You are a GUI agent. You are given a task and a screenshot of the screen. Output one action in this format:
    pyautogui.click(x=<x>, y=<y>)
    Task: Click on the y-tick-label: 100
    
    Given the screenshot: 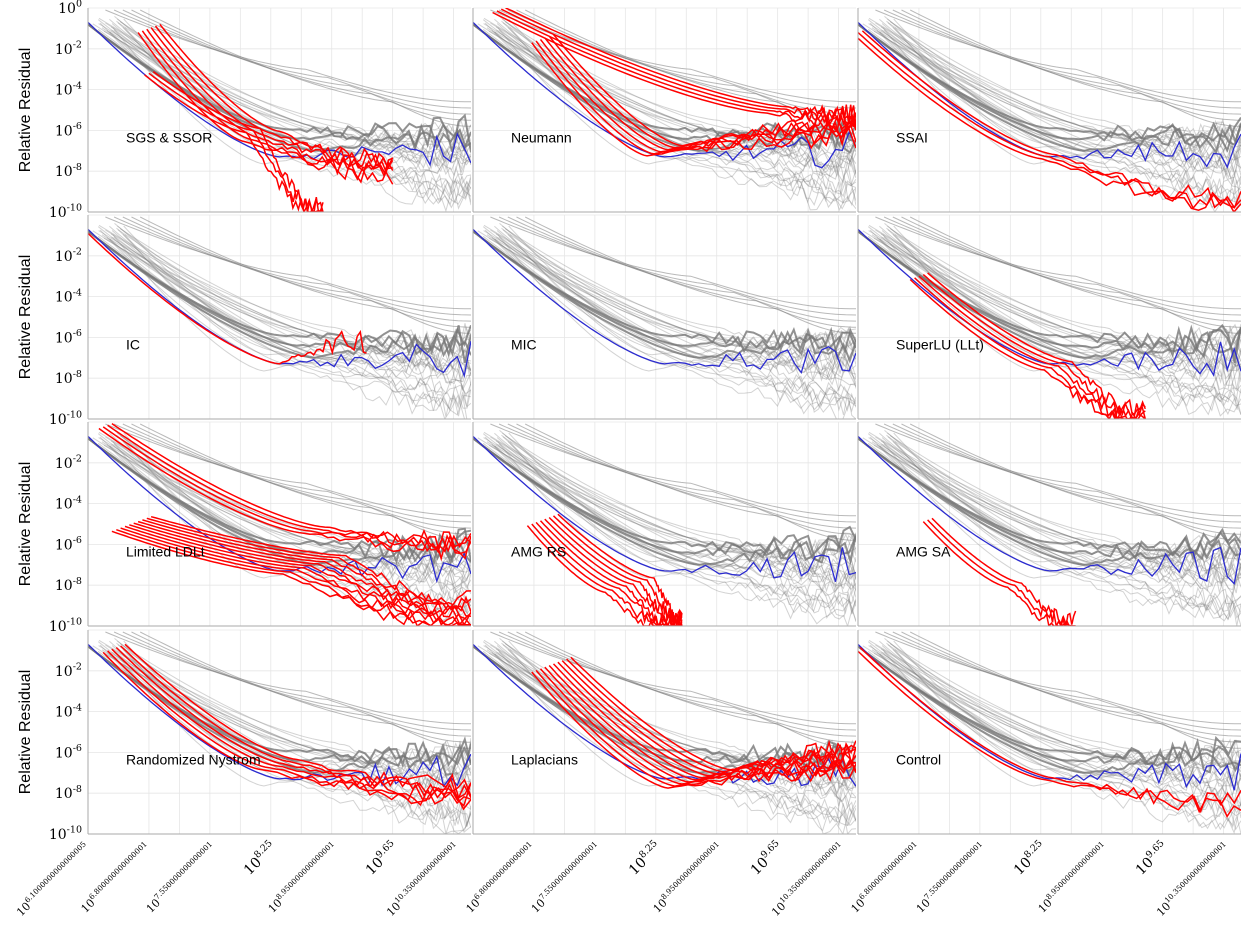 What is the action you would take?
    pyautogui.click(x=70, y=8)
    